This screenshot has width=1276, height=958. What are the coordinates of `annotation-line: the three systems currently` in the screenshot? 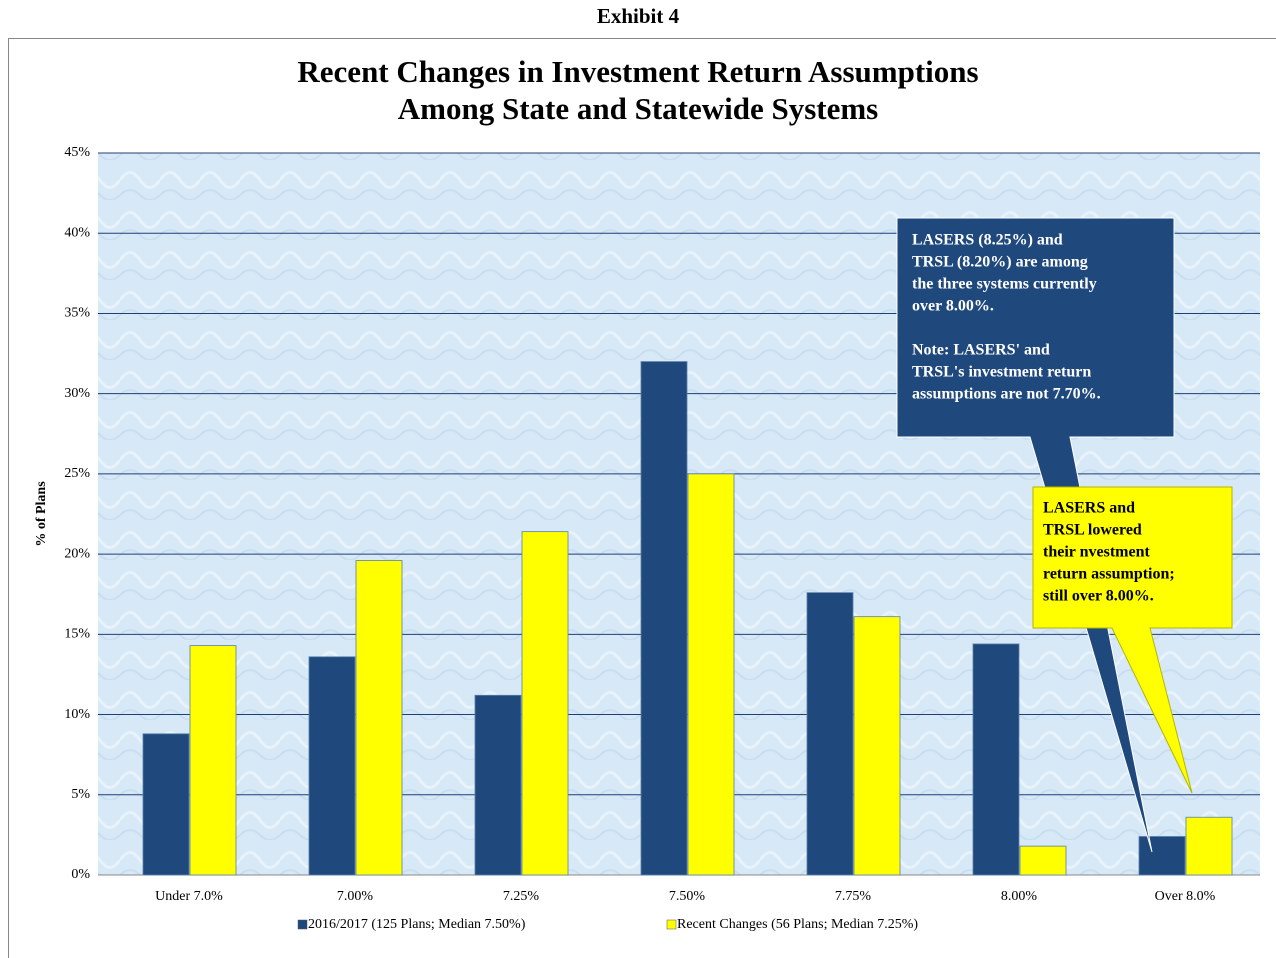 It's located at (1004, 284).